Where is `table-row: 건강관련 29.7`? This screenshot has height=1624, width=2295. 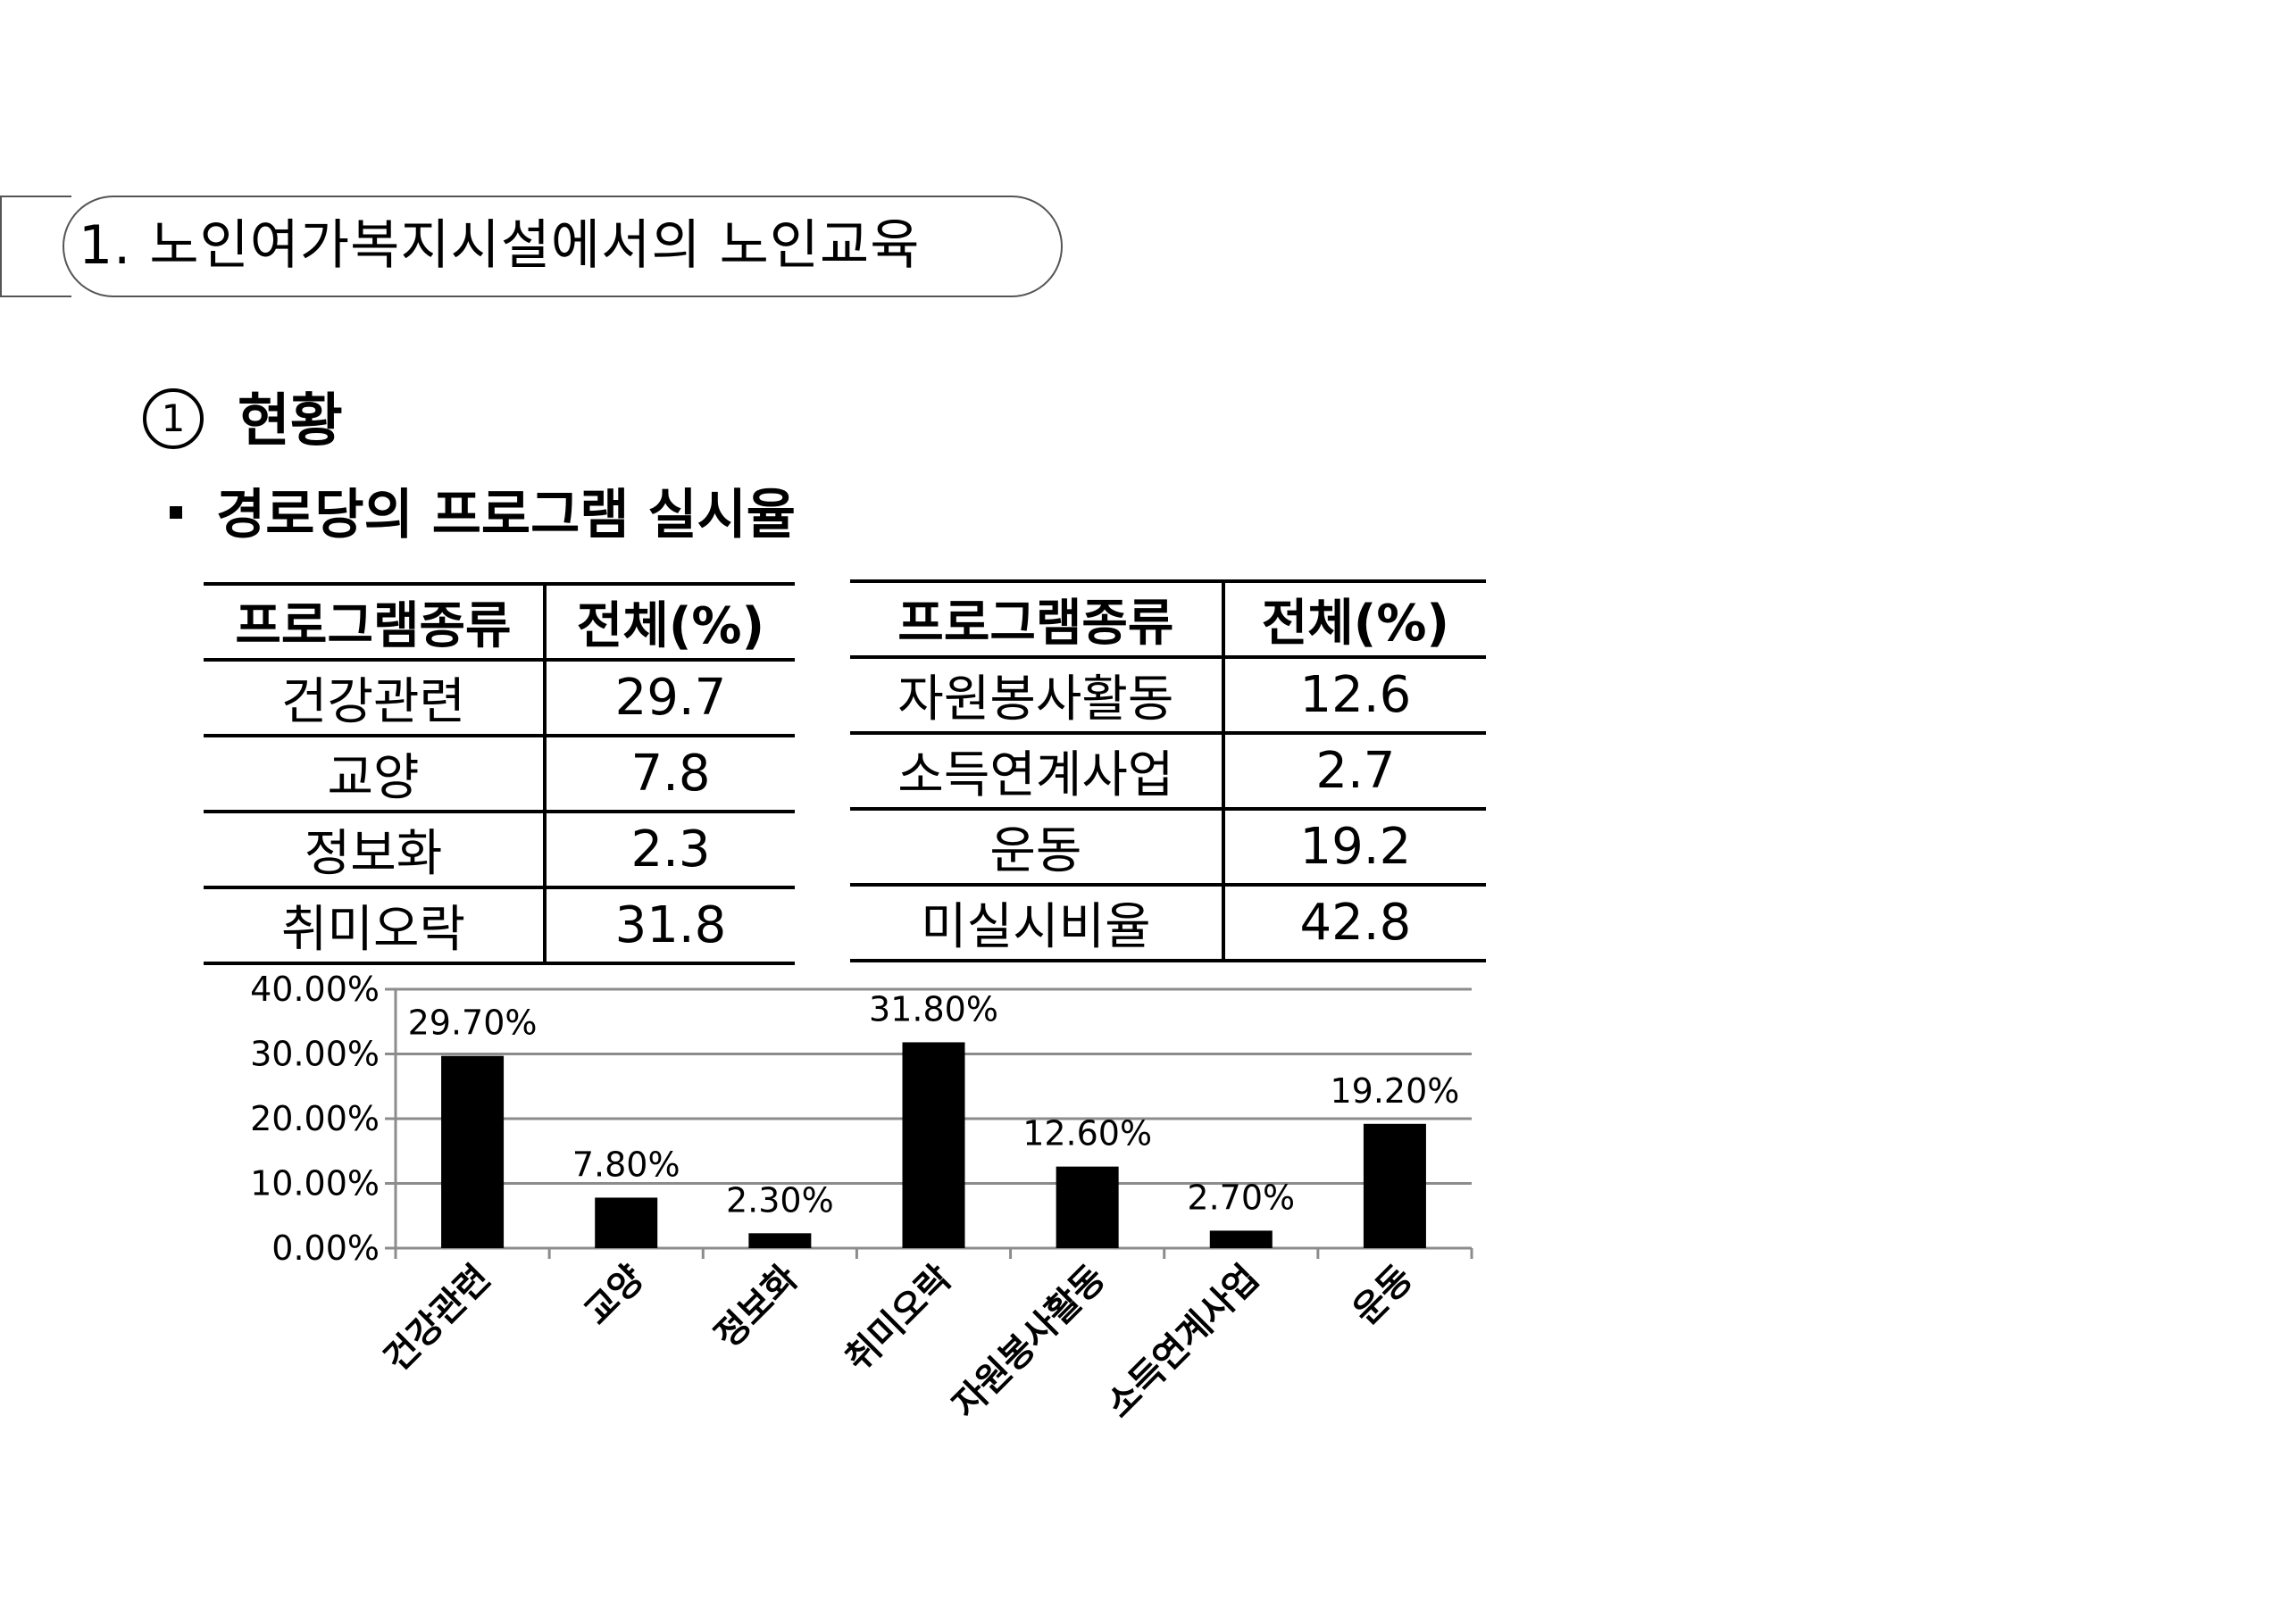 table-row: 건강관련 29.7 is located at coordinates (500, 698).